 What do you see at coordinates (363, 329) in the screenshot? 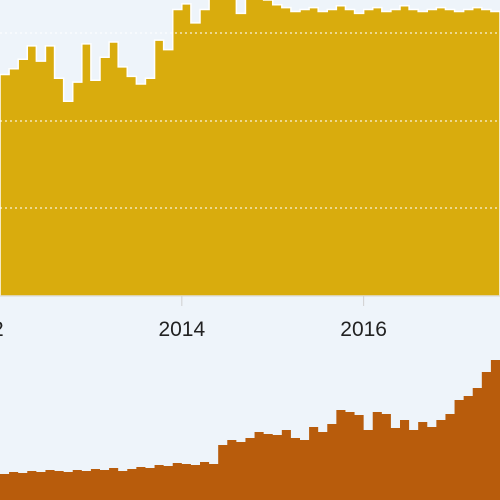
I see `x-tick-label: 2016` at bounding box center [363, 329].